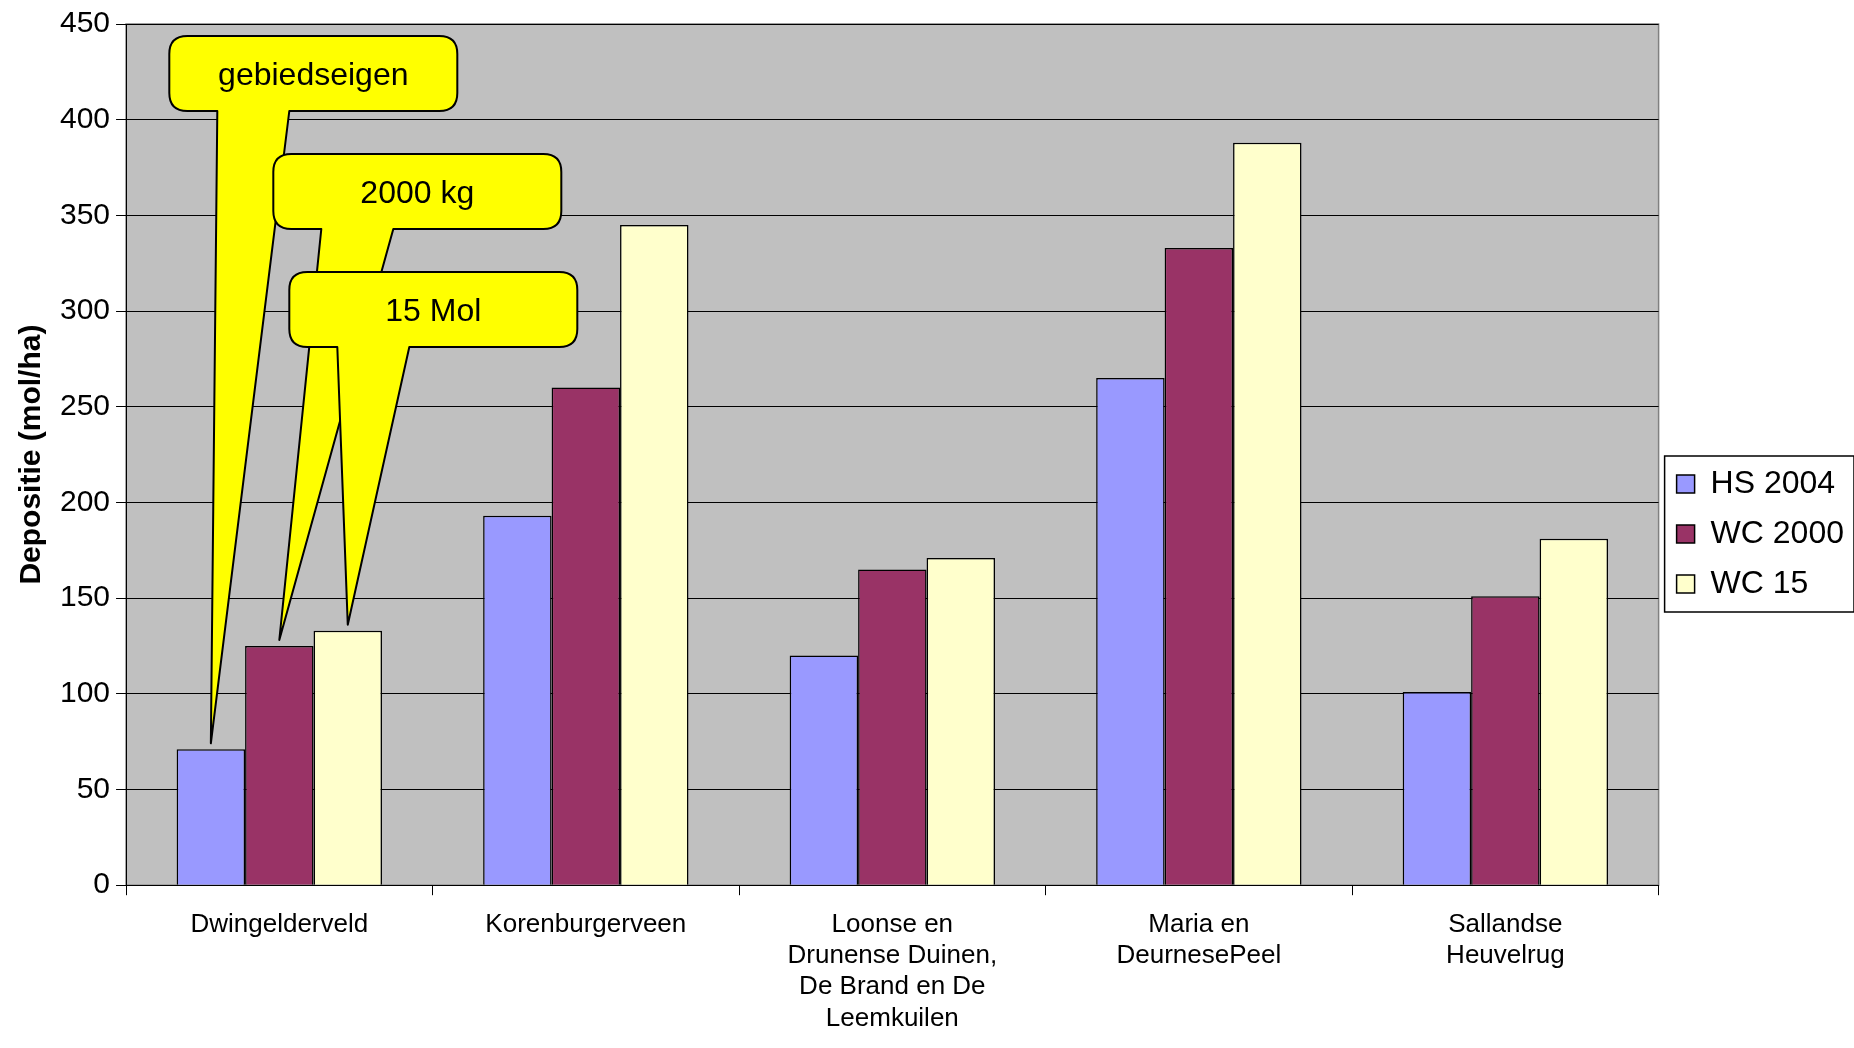 This screenshot has height=1048, width=1854. I want to click on annotation: 2000 kg, so click(417, 191).